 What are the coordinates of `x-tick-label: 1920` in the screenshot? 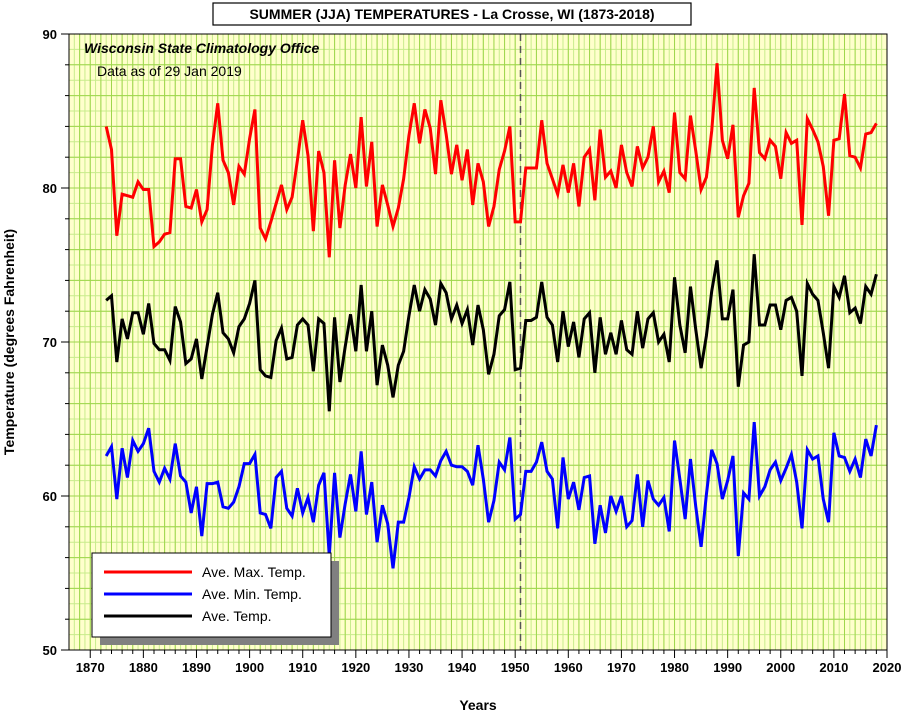 It's located at (355, 667).